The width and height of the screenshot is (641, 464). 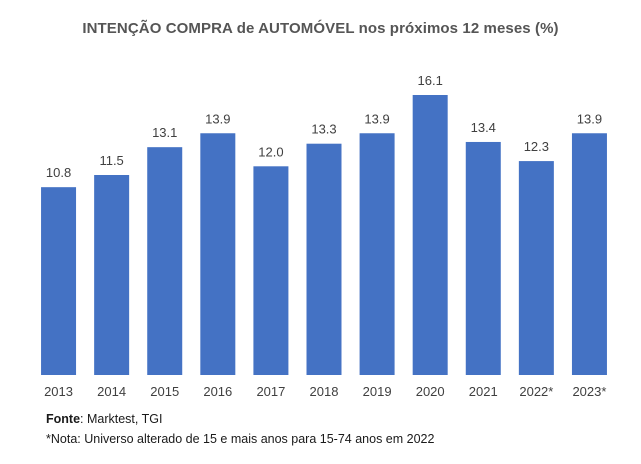 I want to click on data-label-2013: 10.8, so click(x=58, y=172).